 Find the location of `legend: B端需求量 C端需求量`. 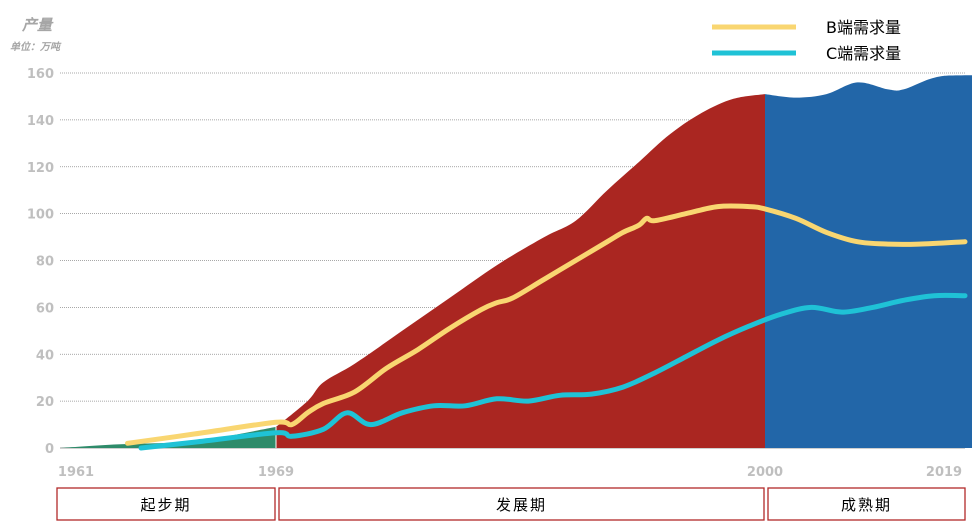

legend: B端需求量 C端需求量 is located at coordinates (806, 40).